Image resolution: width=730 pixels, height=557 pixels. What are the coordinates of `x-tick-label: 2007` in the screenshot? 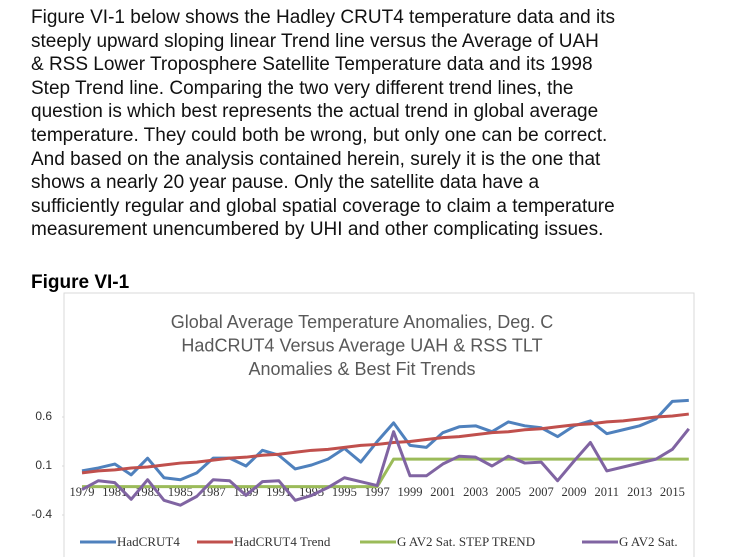 It's located at (541, 492).